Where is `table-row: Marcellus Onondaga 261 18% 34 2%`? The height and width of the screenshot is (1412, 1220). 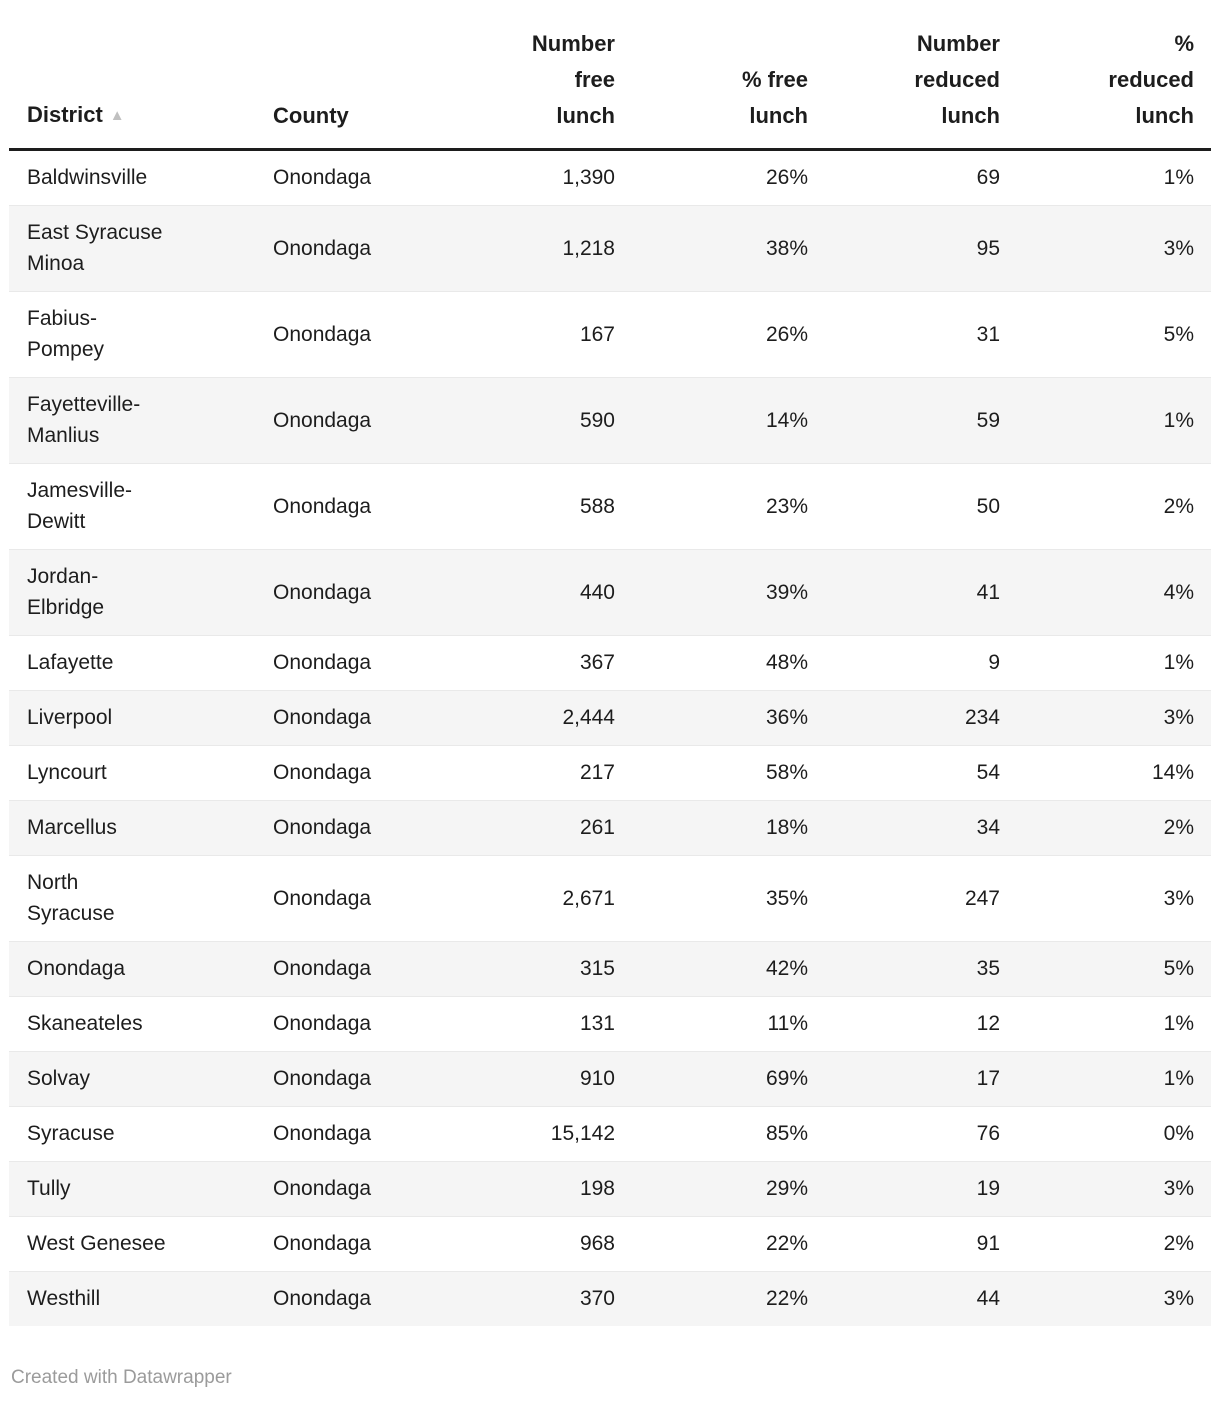 table-row: Marcellus Onondaga 261 18% 34 2% is located at coordinates (610, 828).